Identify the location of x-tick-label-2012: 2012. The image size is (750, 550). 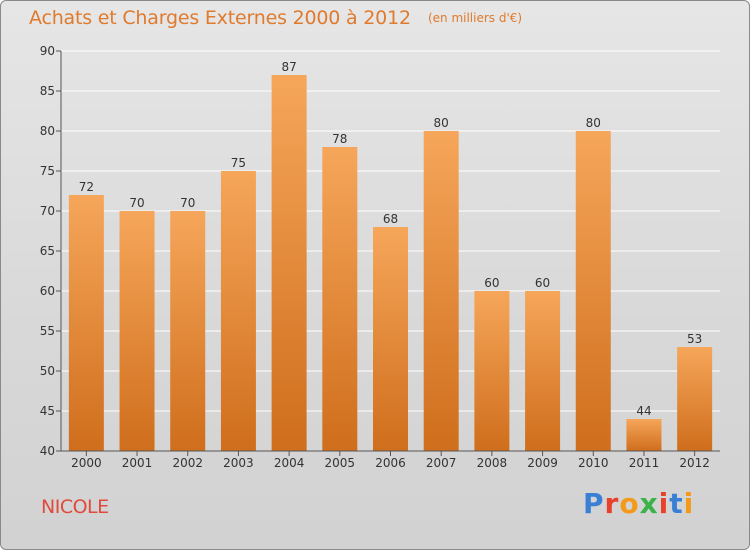
(694, 463).